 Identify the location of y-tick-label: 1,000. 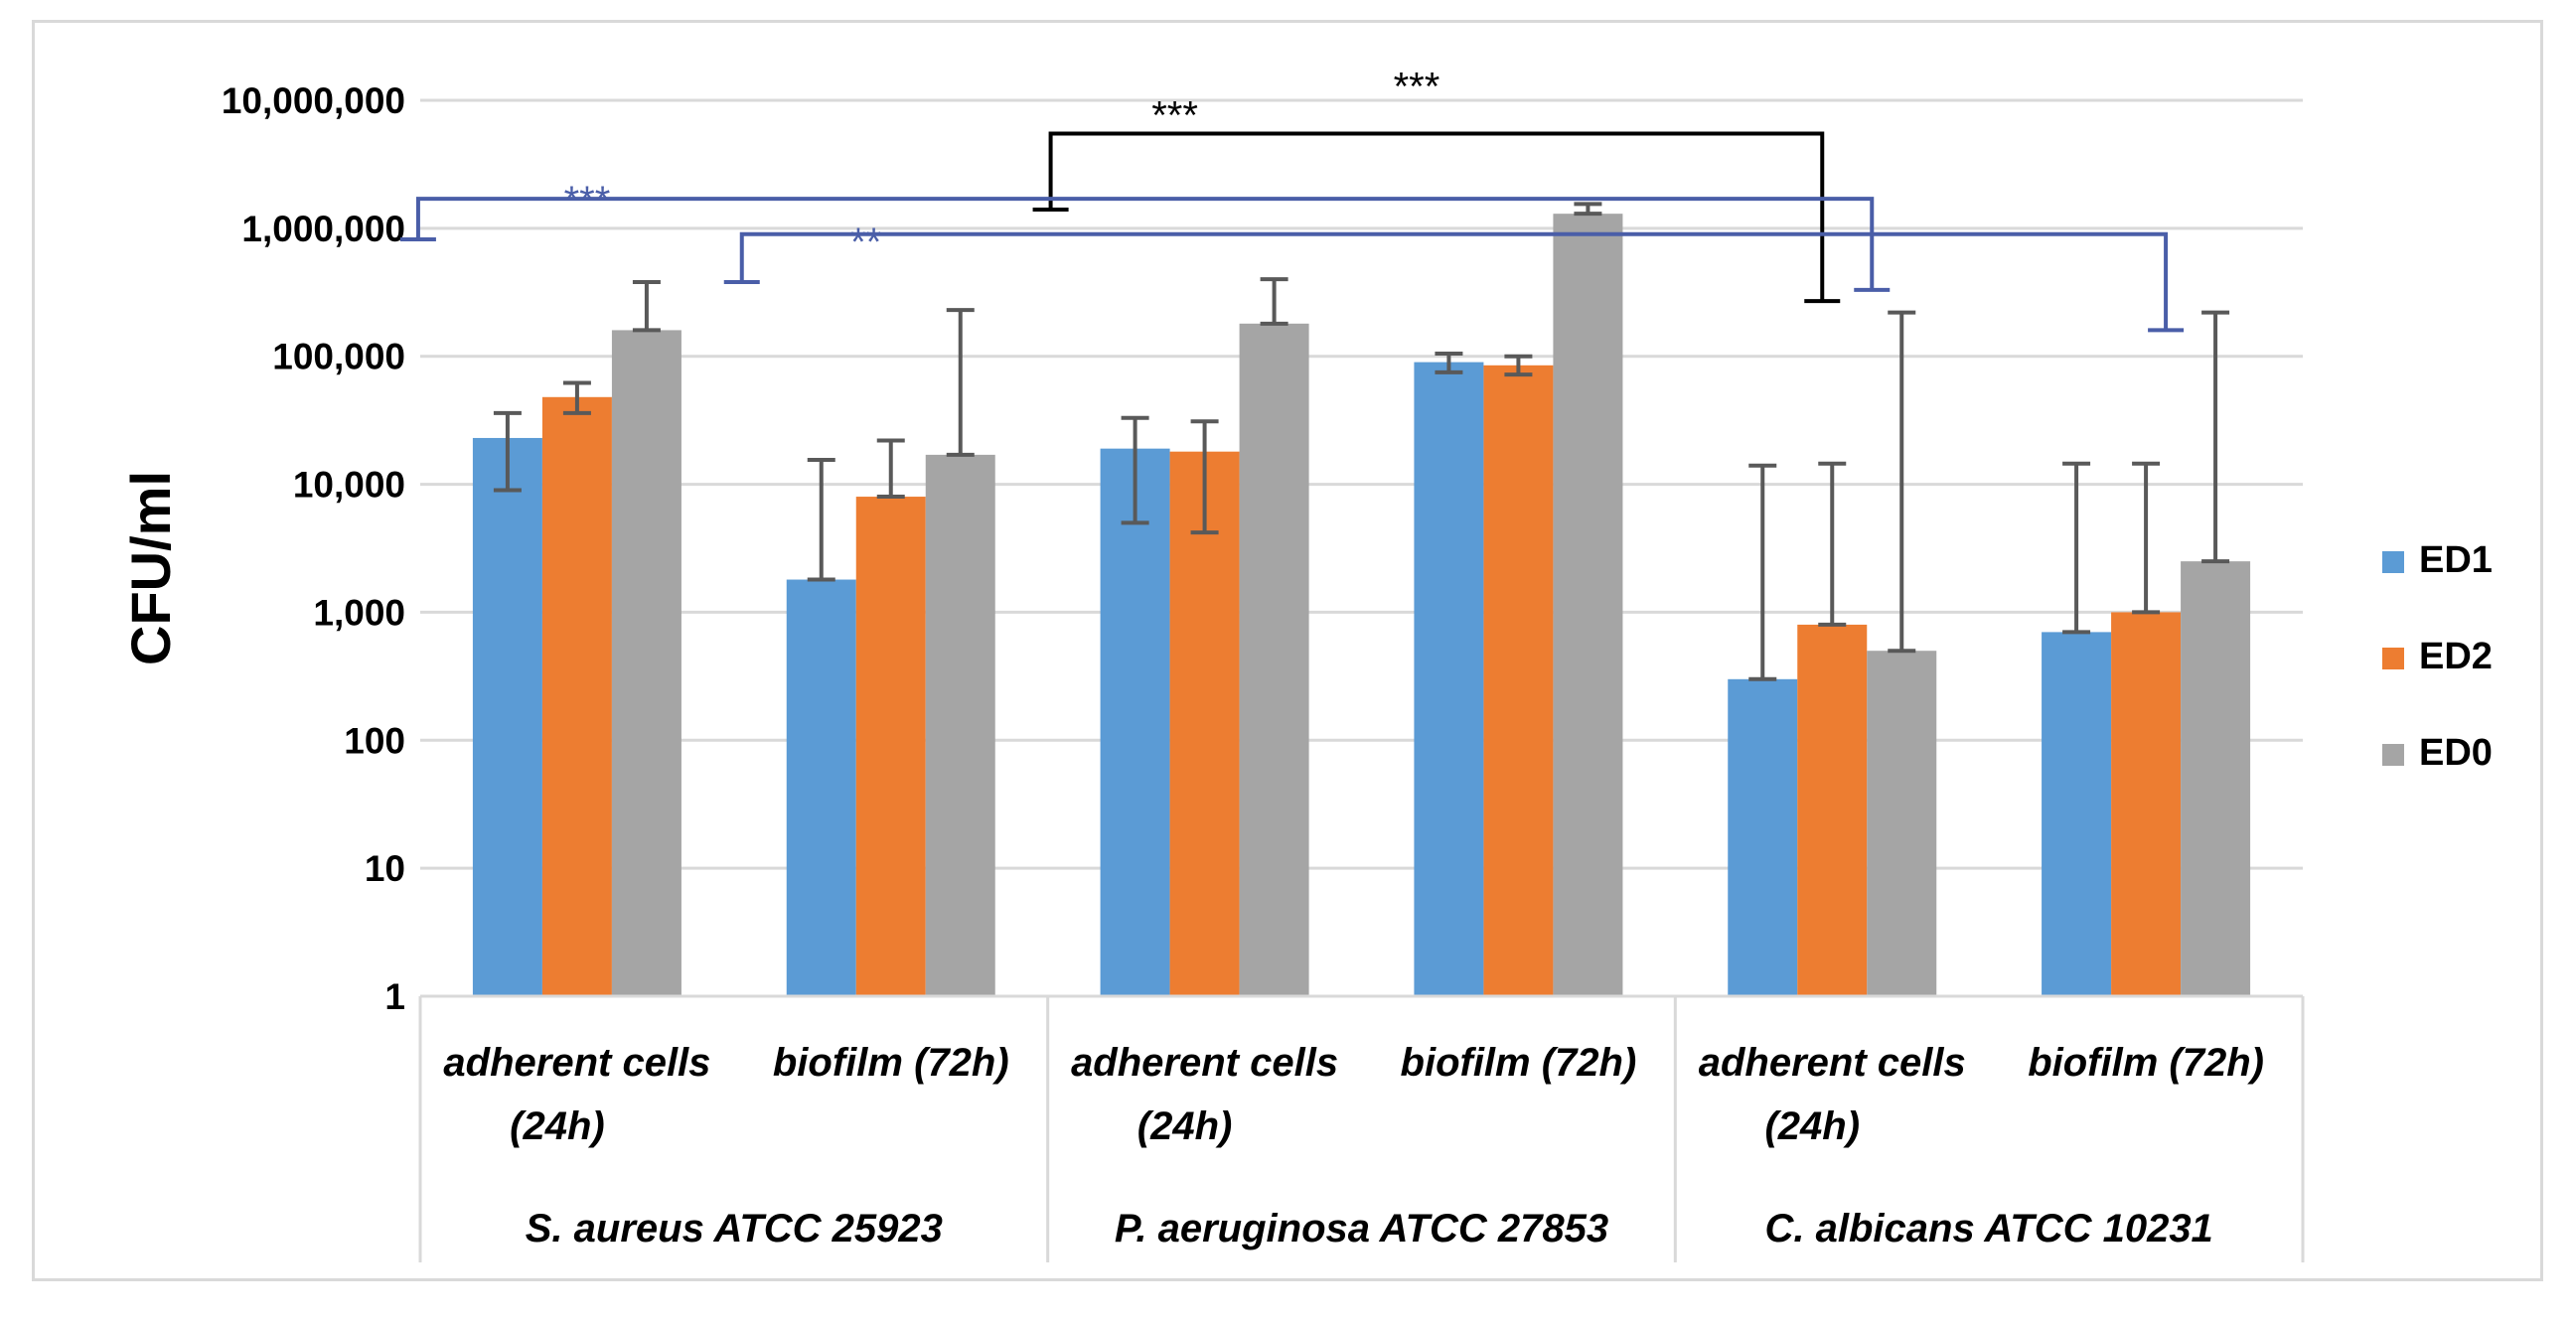
(359, 613).